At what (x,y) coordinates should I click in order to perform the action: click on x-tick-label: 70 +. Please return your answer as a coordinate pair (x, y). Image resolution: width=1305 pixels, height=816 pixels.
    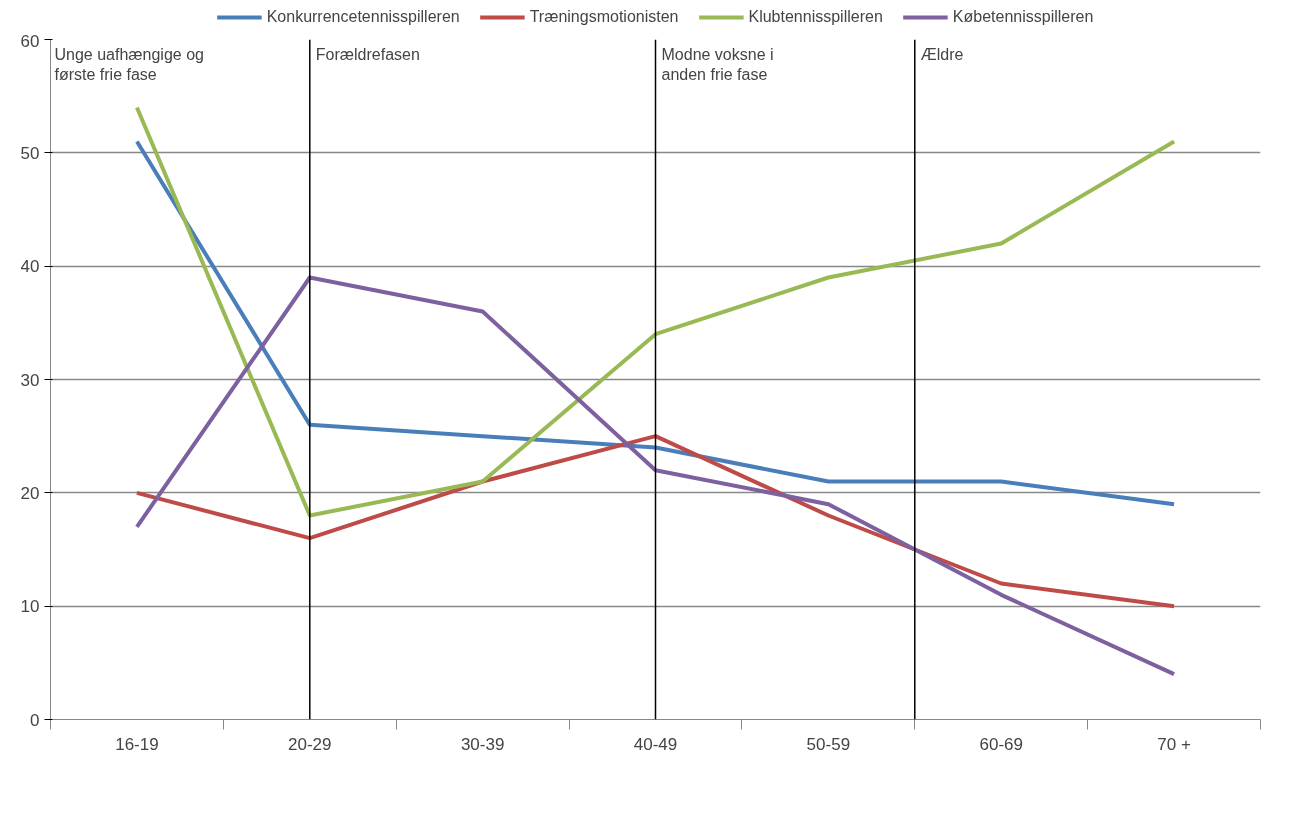
    Looking at the image, I should click on (1174, 744).